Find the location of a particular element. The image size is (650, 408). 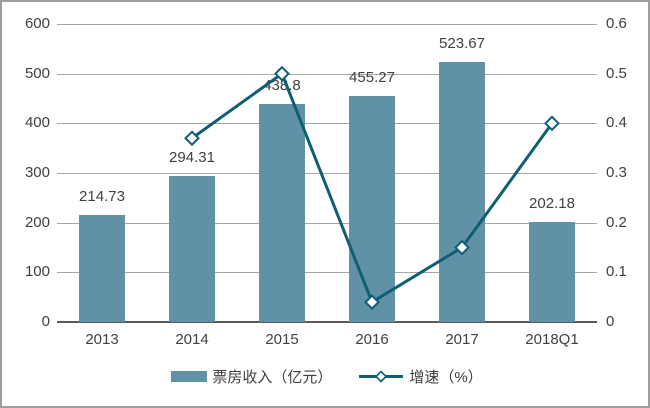

bar-value-label: 202.18 is located at coordinates (552, 203).